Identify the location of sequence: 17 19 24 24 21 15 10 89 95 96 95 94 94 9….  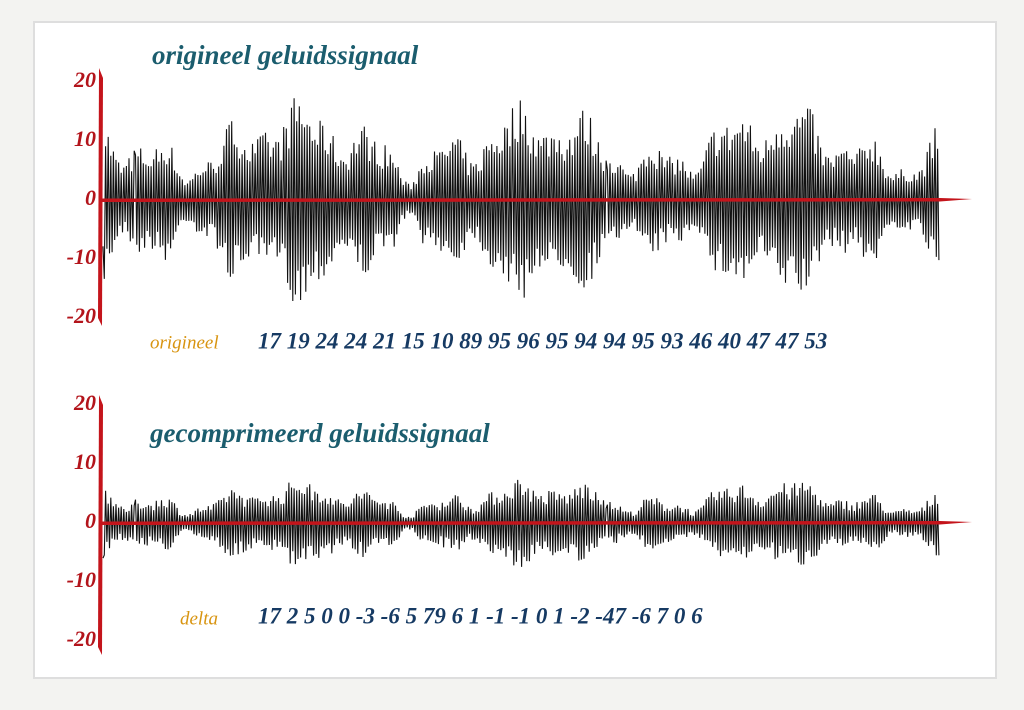
(542, 340).